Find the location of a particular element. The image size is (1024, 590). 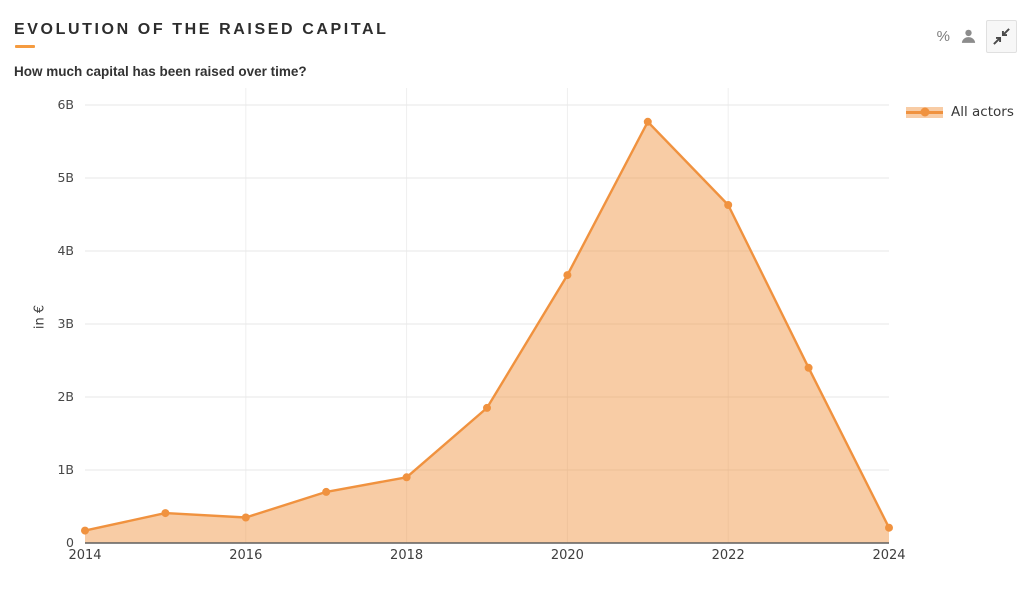

percent-toggle-icon: % is located at coordinates (943, 36).